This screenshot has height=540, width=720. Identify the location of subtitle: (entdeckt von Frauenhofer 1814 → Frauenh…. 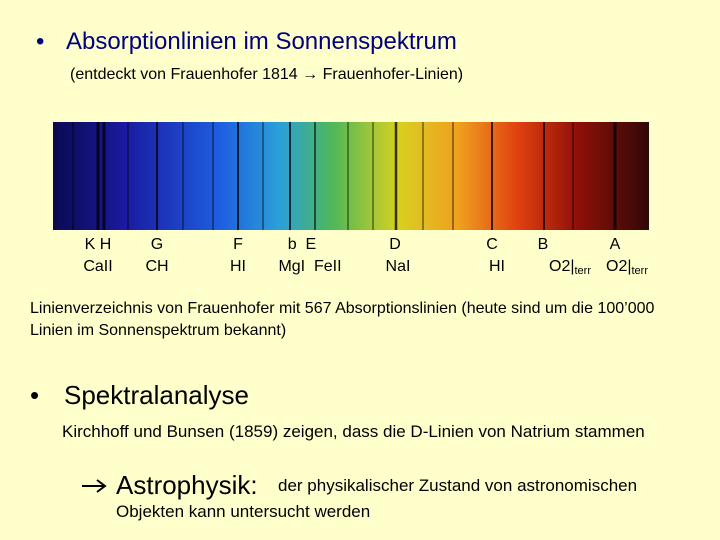
(267, 74).